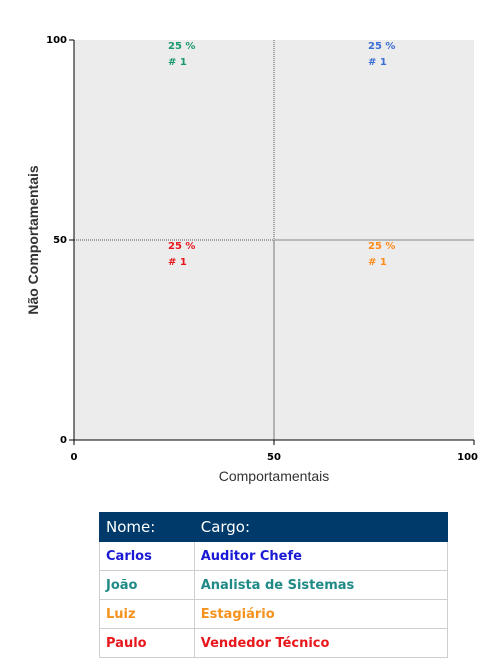 This screenshot has height=670, width=494. Describe the element at coordinates (33, 240) in the screenshot. I see `y-axis-label: Não Comportamentais` at that location.